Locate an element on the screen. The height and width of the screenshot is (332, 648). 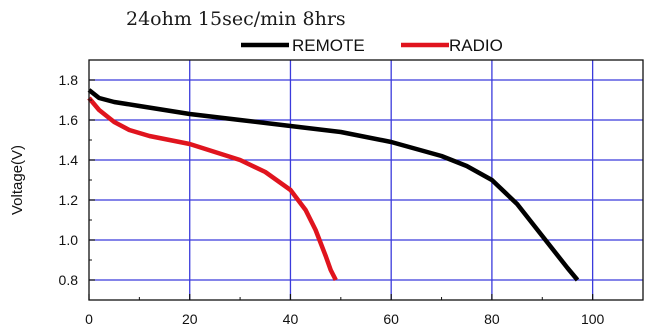
y-tick-label: 1.6 is located at coordinates (69, 120).